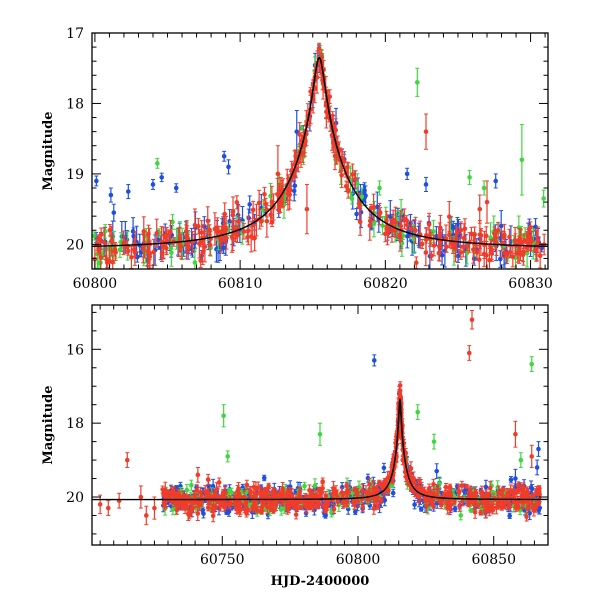  What do you see at coordinates (385, 284) in the screenshot?
I see `x-tick-label: 60820` at bounding box center [385, 284].